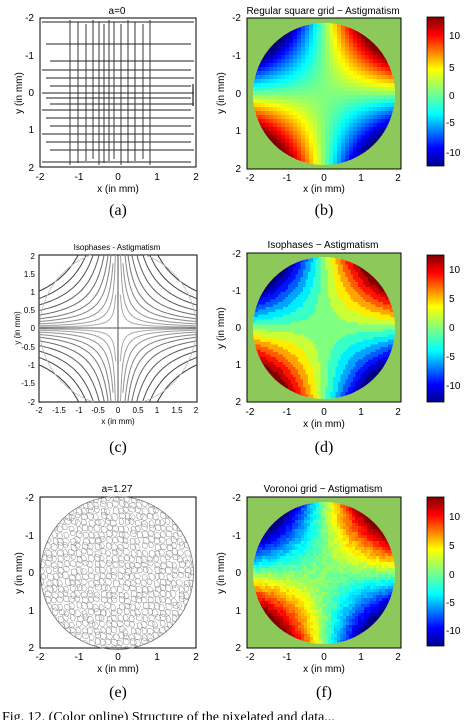  I want to click on panel-a-yticks: -2 -1 0 1 2, so click(29, 93).